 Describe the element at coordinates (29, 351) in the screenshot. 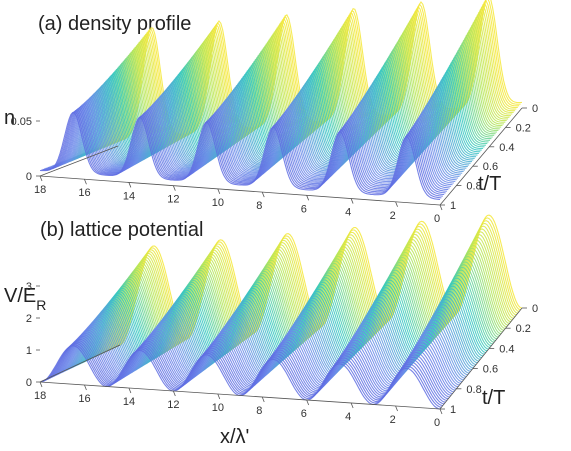

I see `z-tick-label: 1` at that location.